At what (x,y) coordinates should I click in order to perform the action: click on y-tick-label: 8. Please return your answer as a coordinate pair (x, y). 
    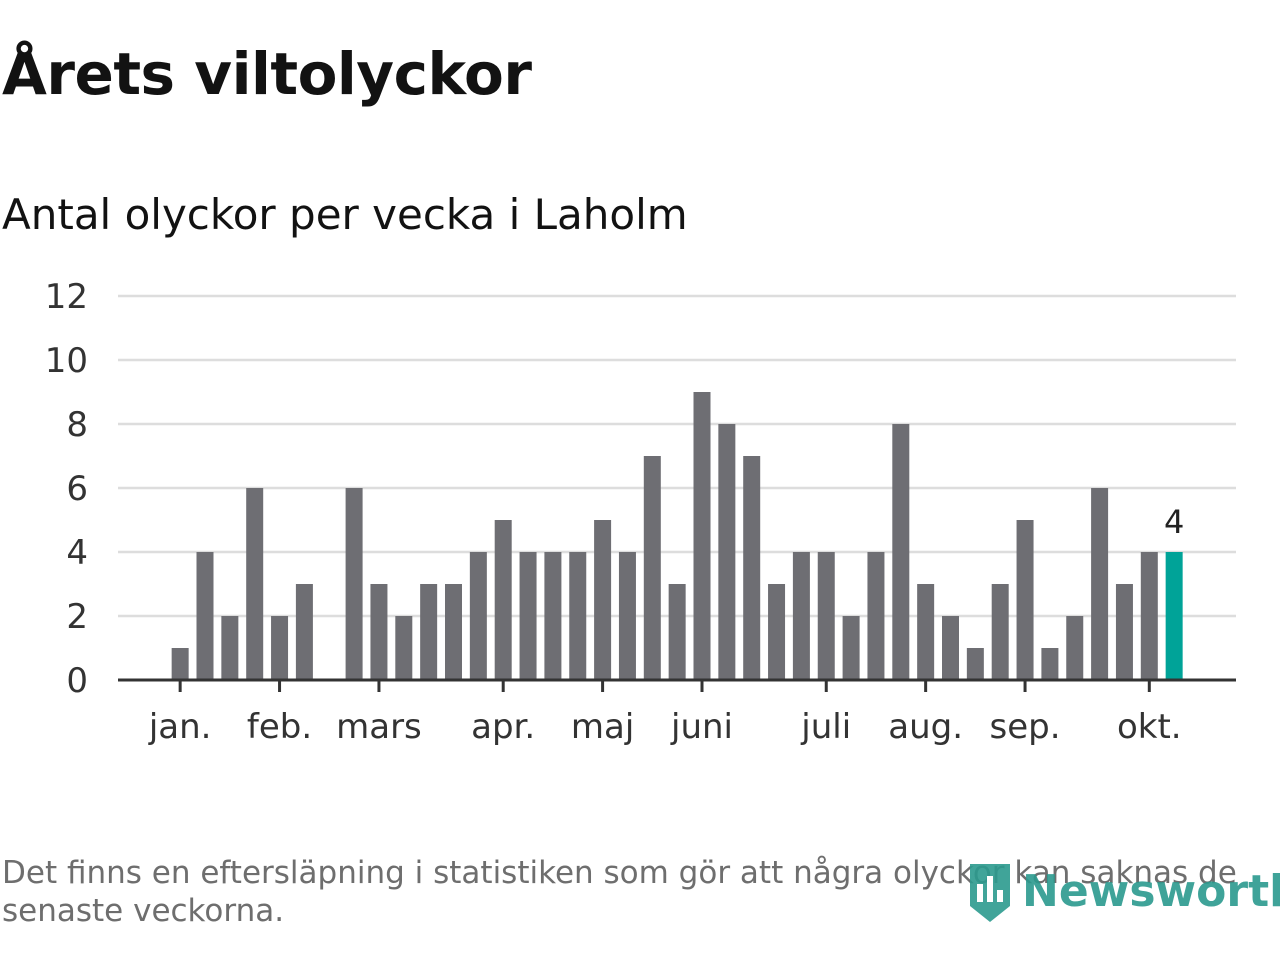
    Looking at the image, I should click on (77, 425).